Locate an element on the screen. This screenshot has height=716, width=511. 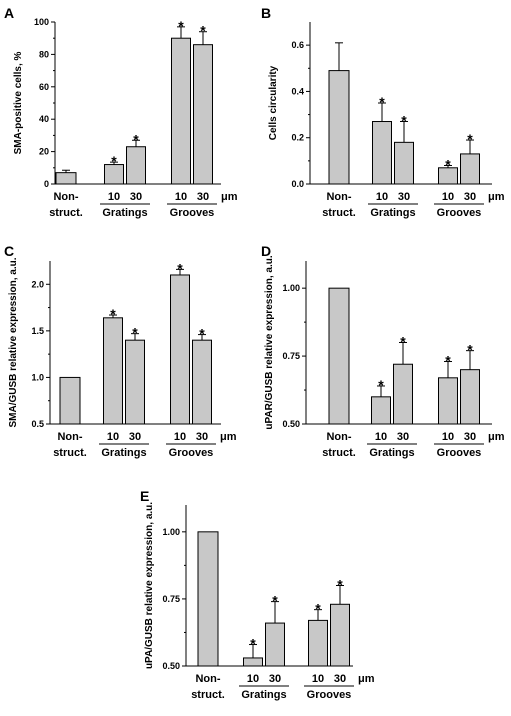
y-axis-label: SMA/GUSB relative expression, a.u. is located at coordinates (13, 342).